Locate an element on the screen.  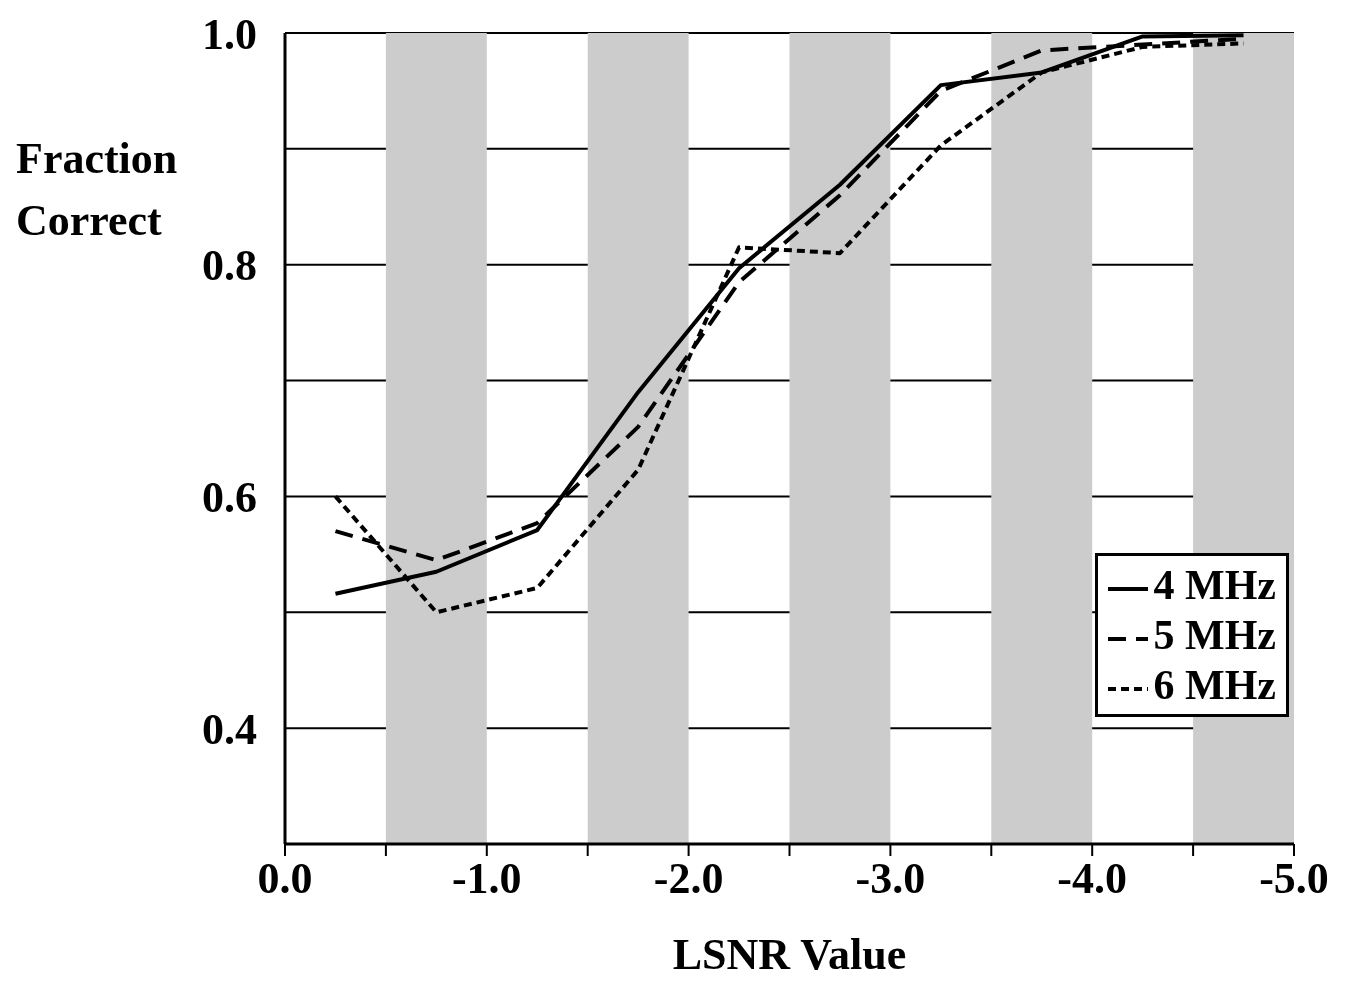
x-axis-title: LSNR Value is located at coordinates (789, 954).